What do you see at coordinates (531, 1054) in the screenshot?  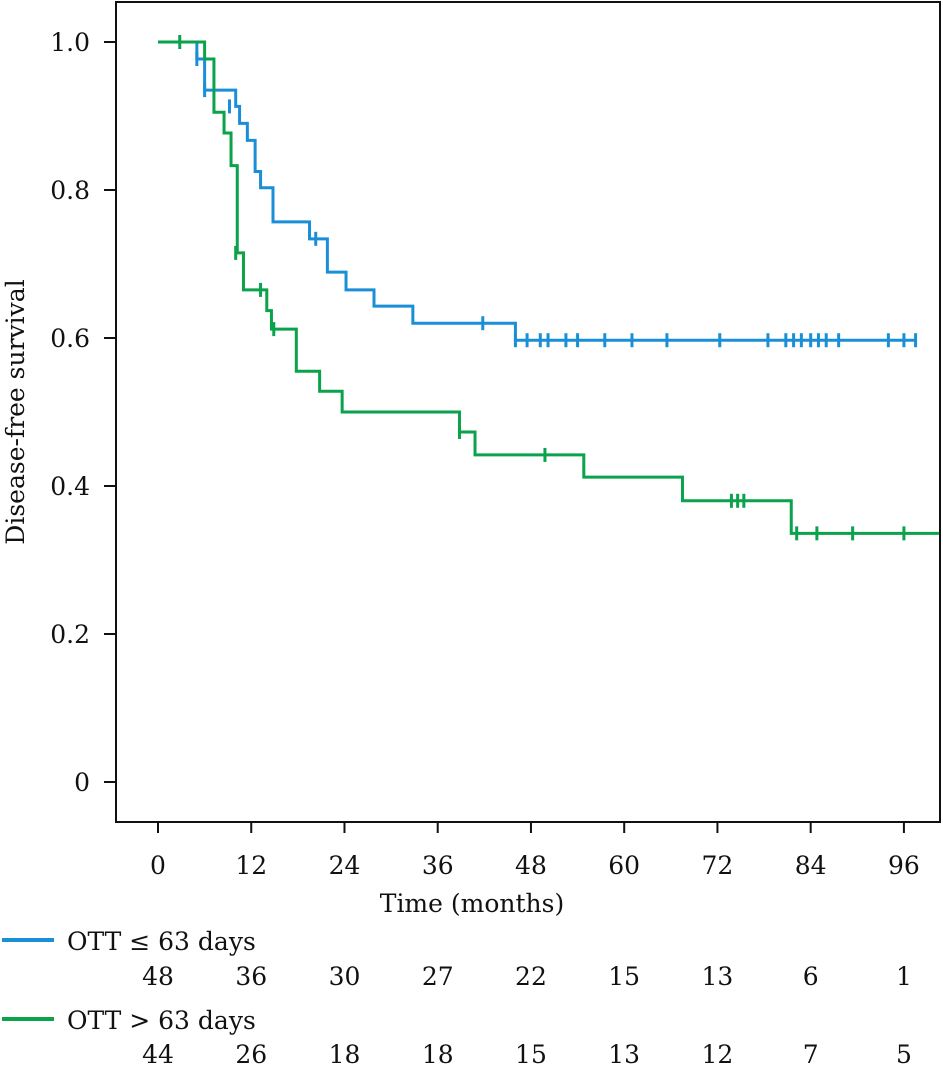 I see `at-risk-count-series-1: 15` at bounding box center [531, 1054].